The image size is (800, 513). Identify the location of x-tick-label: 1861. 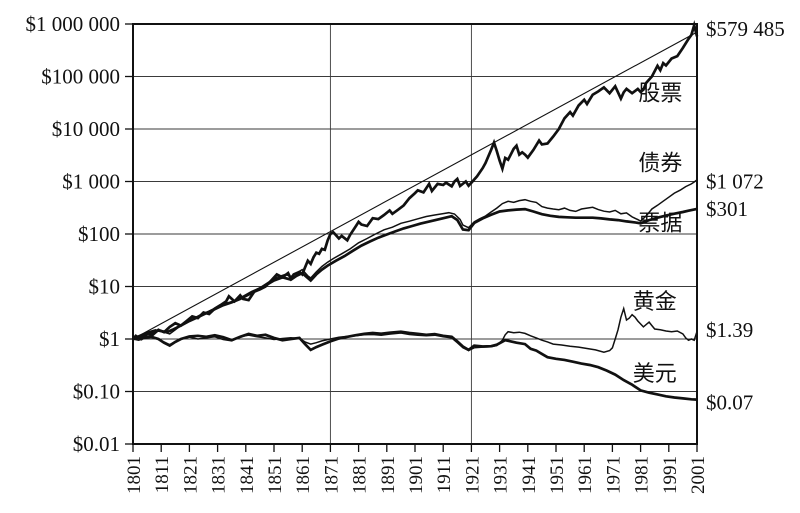
(303, 475).